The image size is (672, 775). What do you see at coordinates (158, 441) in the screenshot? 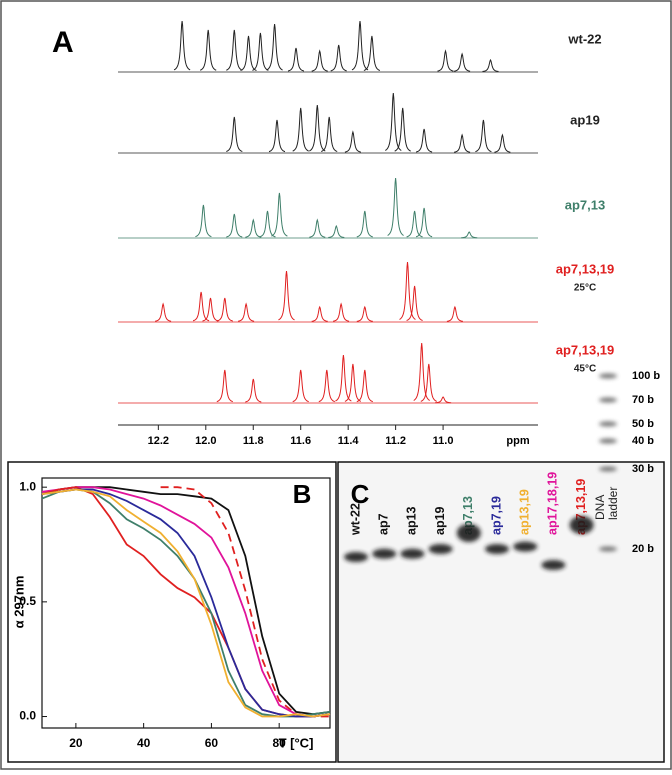
I see `x-tick-label: 12.2` at bounding box center [158, 441].